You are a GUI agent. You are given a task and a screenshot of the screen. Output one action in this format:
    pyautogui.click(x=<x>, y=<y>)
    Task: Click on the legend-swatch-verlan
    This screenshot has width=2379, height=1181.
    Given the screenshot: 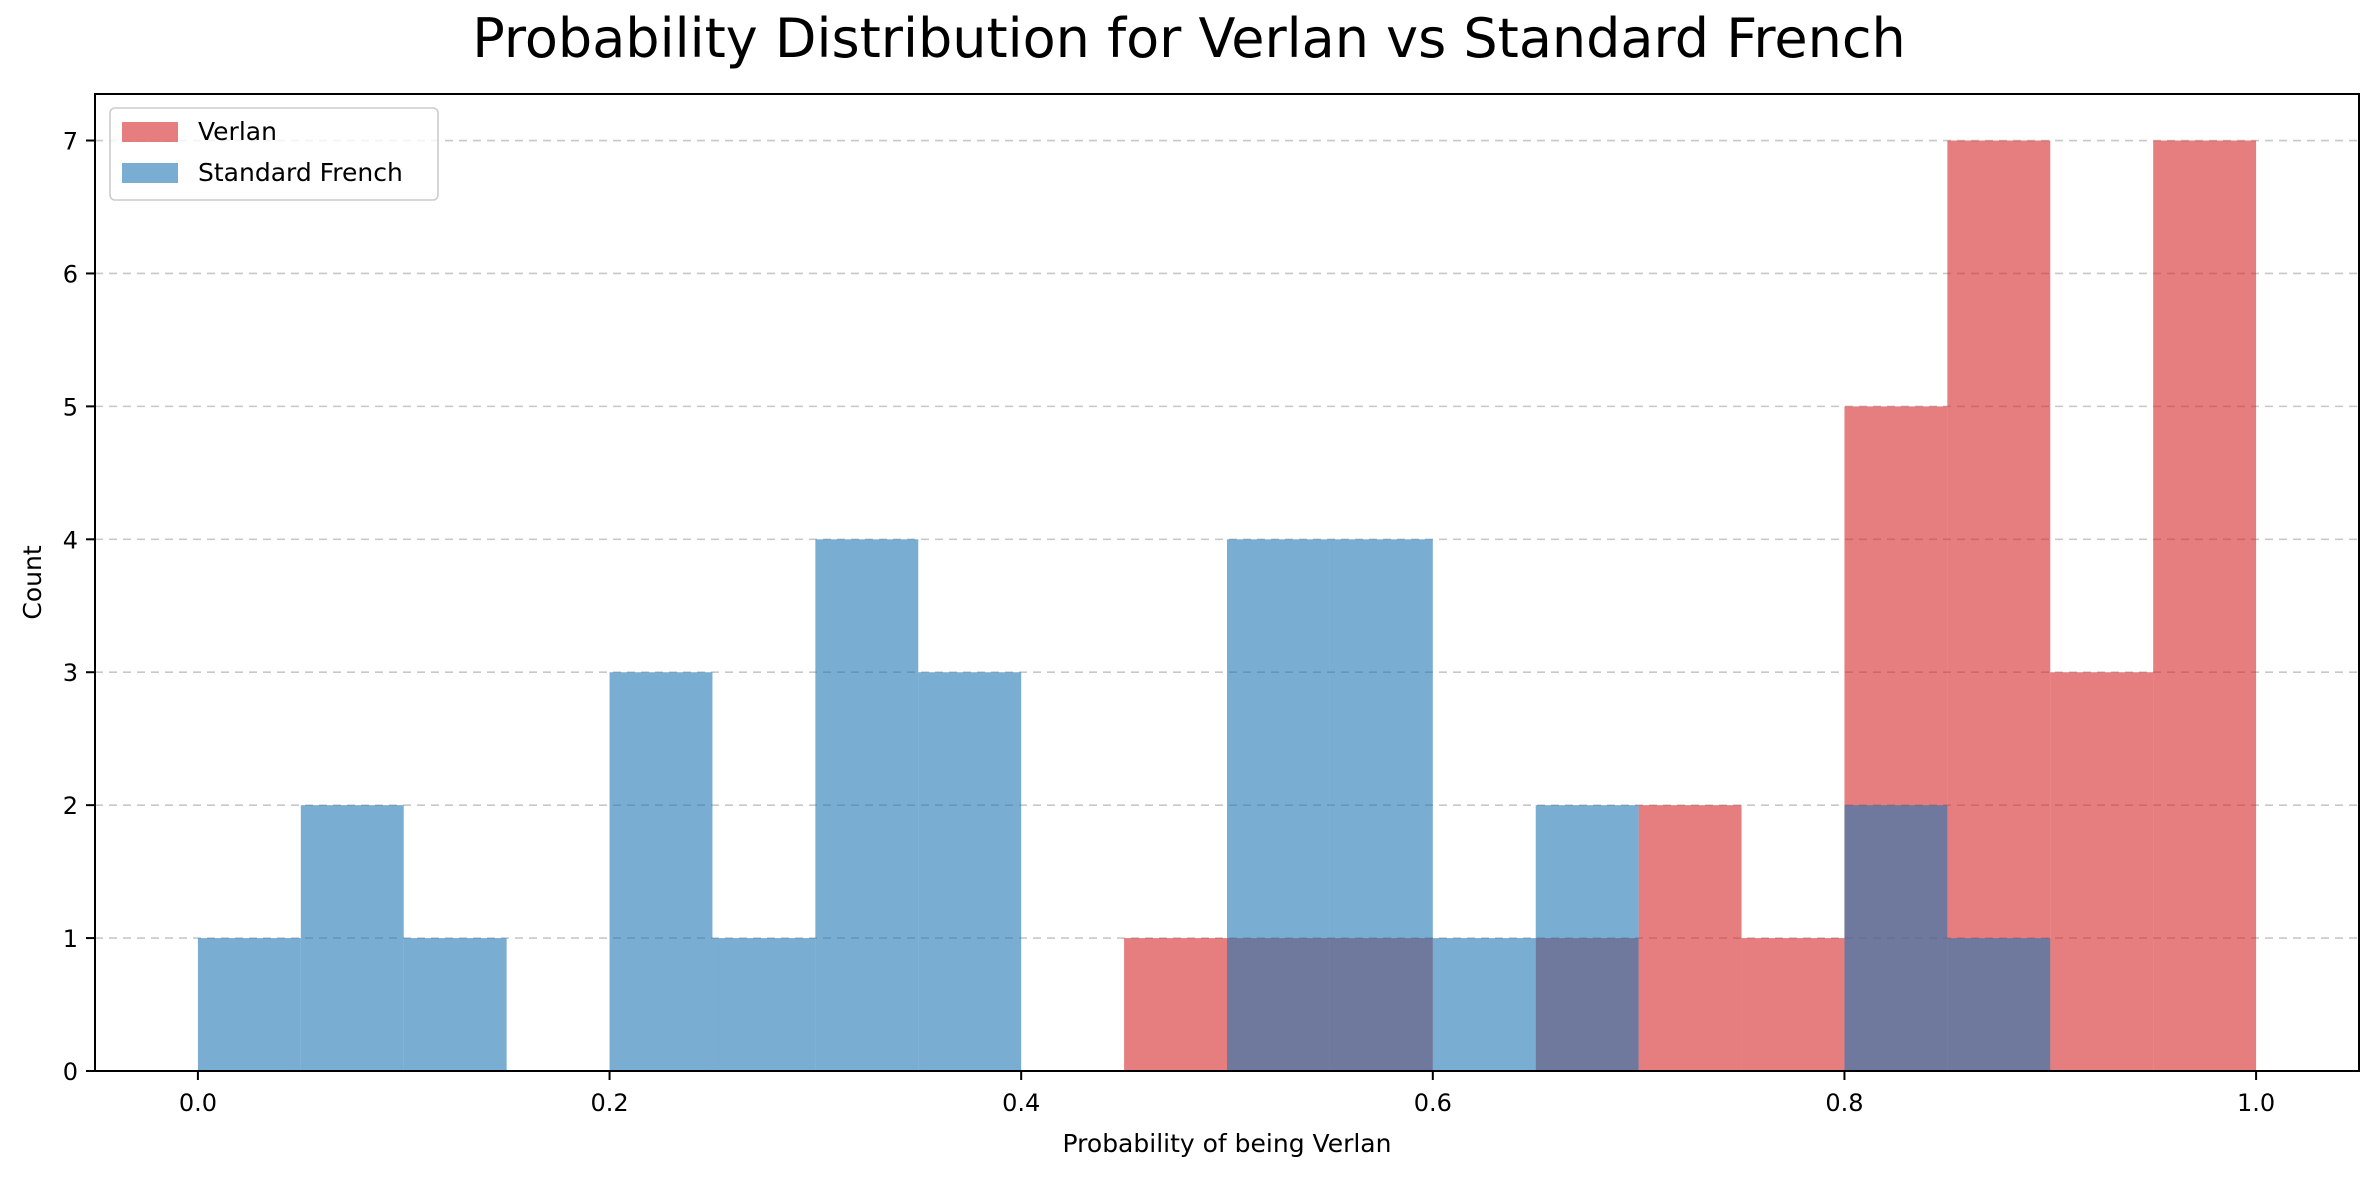 What is the action you would take?
    pyautogui.click(x=150, y=132)
    